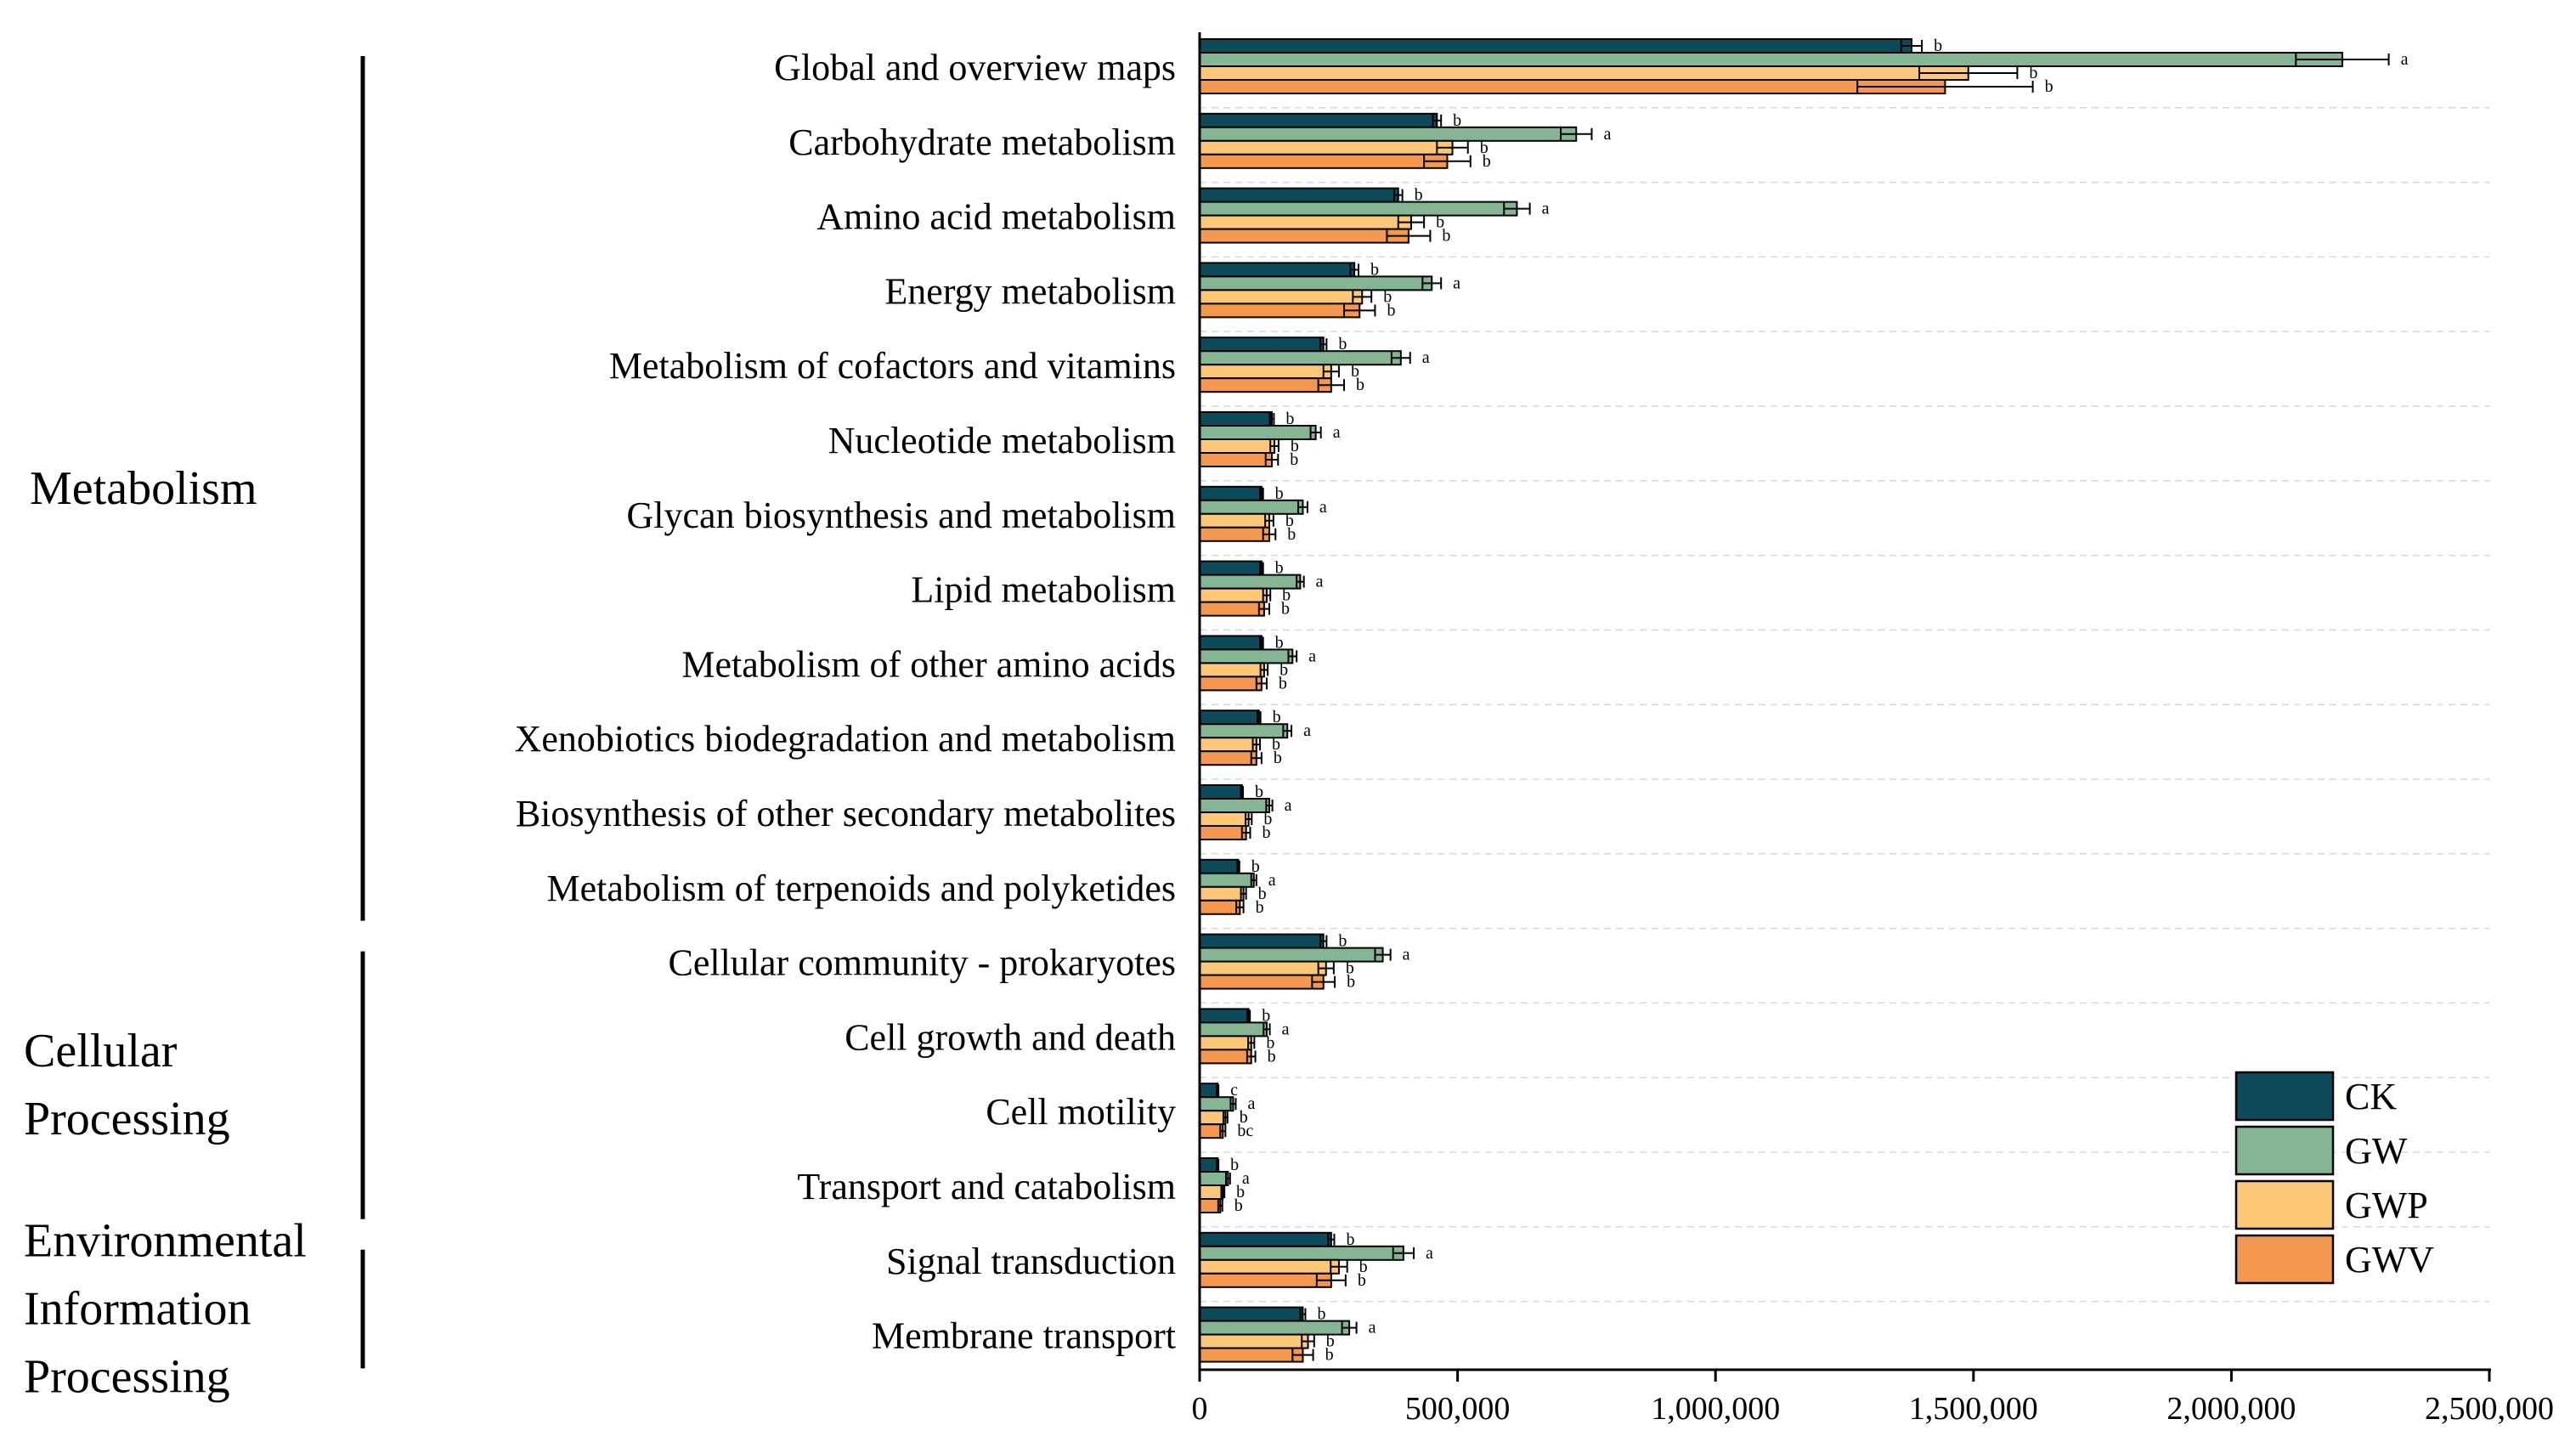 The height and width of the screenshot is (1453, 2576). What do you see at coordinates (2389, 1260) in the screenshot?
I see `legend-label: GWV` at bounding box center [2389, 1260].